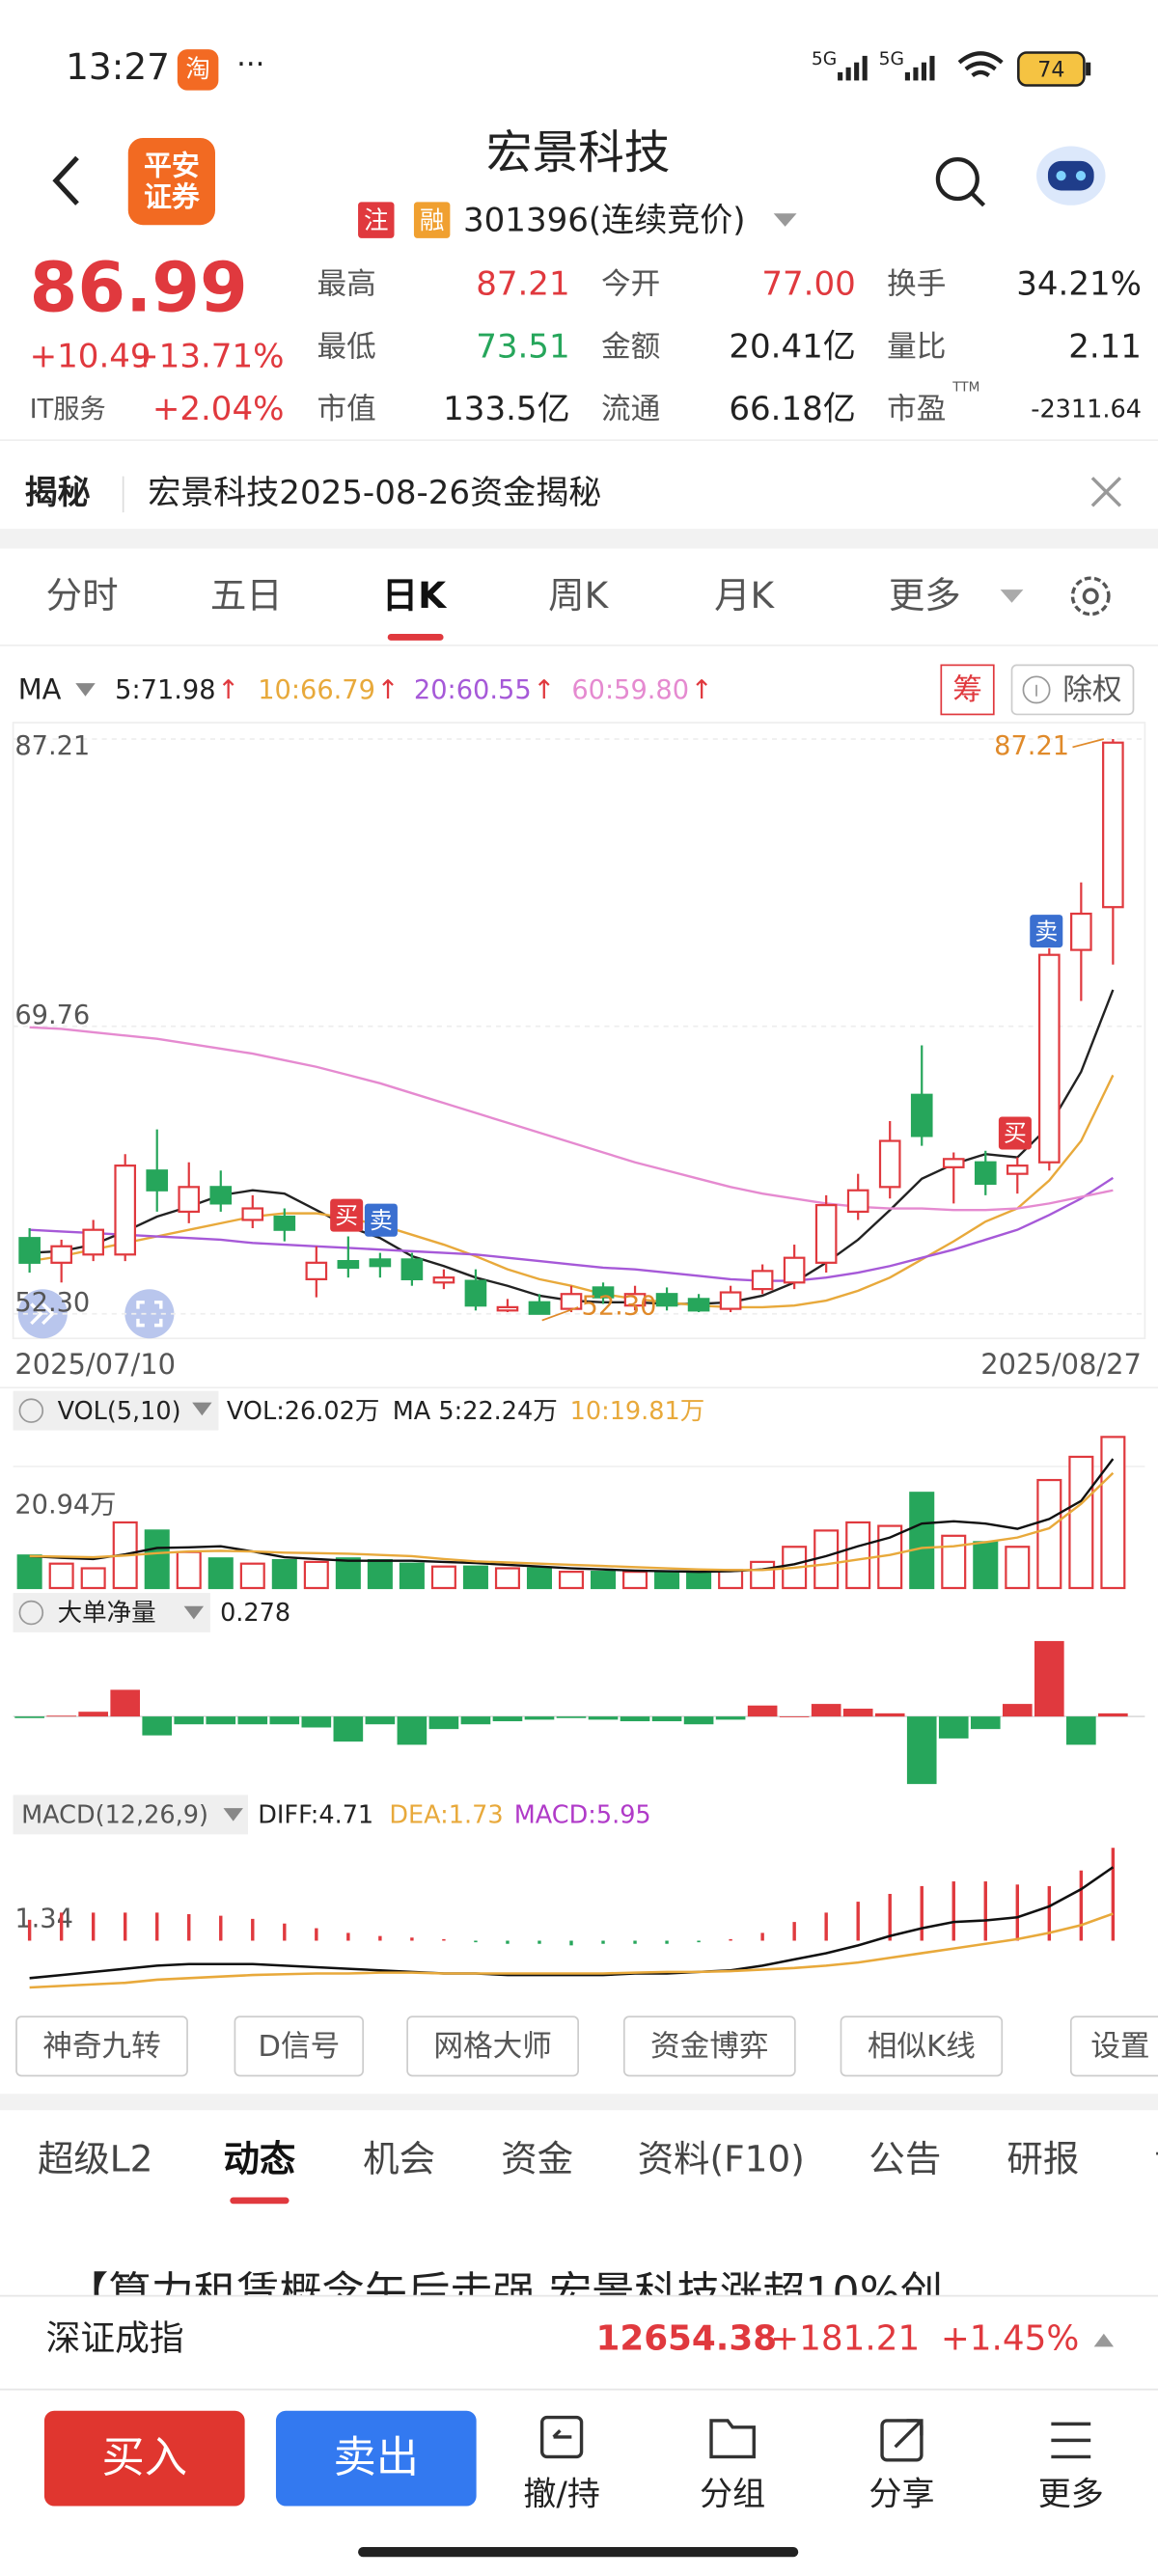 The width and height of the screenshot is (1158, 2576). What do you see at coordinates (1071, 176) in the screenshot?
I see `assistant-icon` at bounding box center [1071, 176].